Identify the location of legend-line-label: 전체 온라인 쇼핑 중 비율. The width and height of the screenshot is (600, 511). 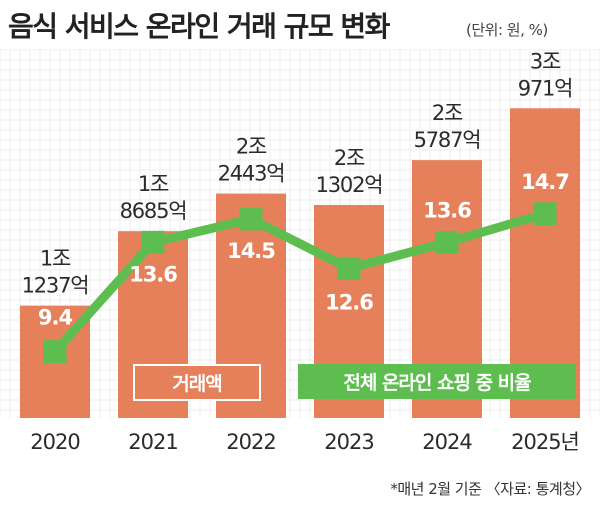
(437, 383).